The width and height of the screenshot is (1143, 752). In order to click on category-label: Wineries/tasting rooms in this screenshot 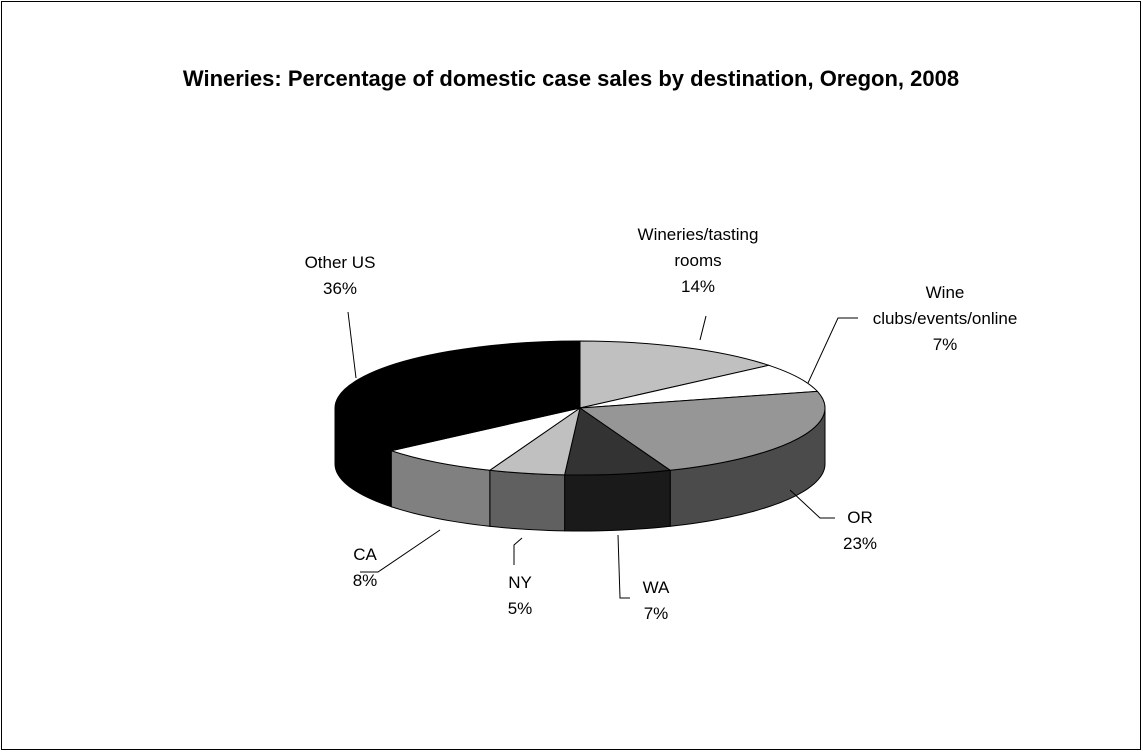, I will do `click(698, 247)`.